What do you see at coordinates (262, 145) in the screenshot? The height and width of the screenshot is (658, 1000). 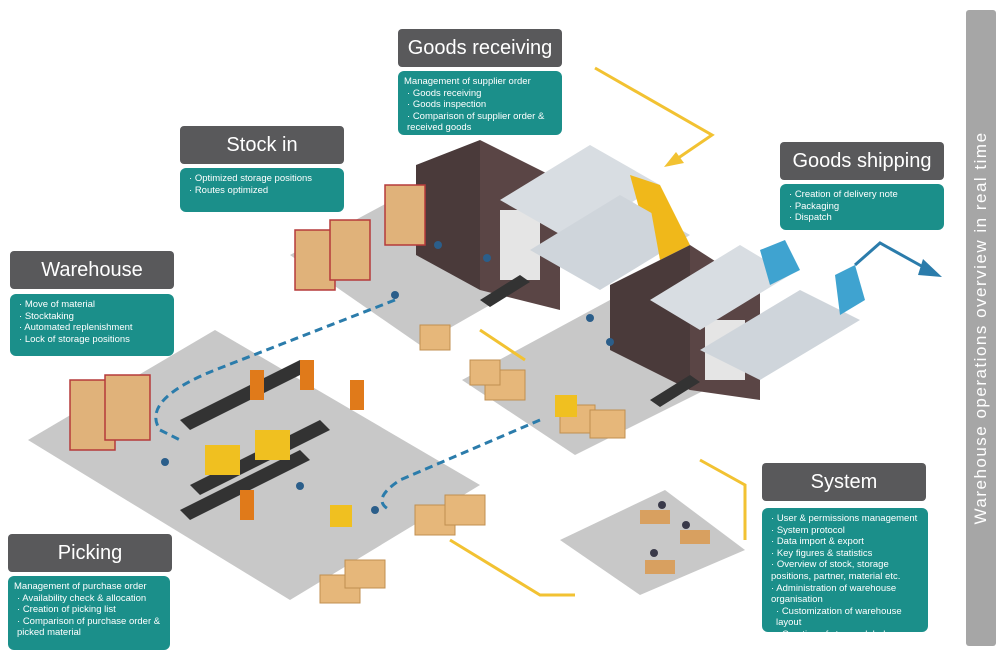 I see `stock-in-title: Stock in` at bounding box center [262, 145].